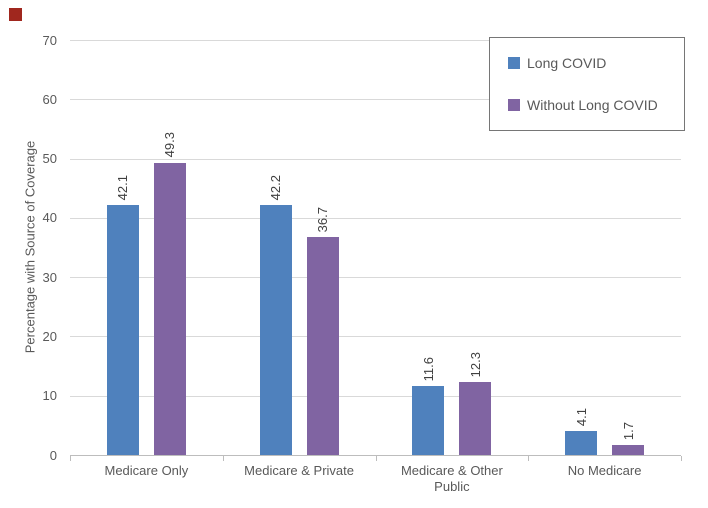 The width and height of the screenshot is (708, 508). Describe the element at coordinates (53, 455) in the screenshot. I see `y-tick-label: 0` at that location.